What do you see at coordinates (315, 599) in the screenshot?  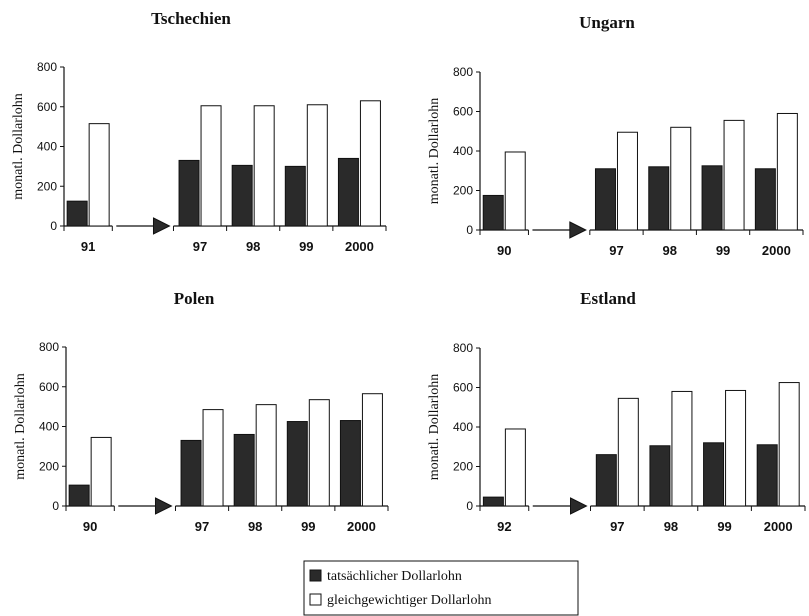 I see `legend-swatch-equilibrium` at bounding box center [315, 599].